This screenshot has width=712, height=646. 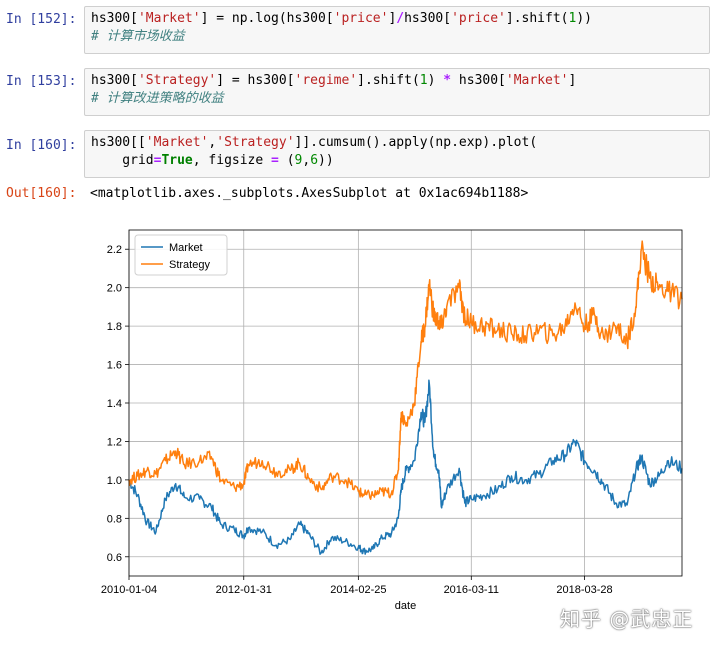 I want to click on watermark: 知乎 @武忠正, so click(x=627, y=619).